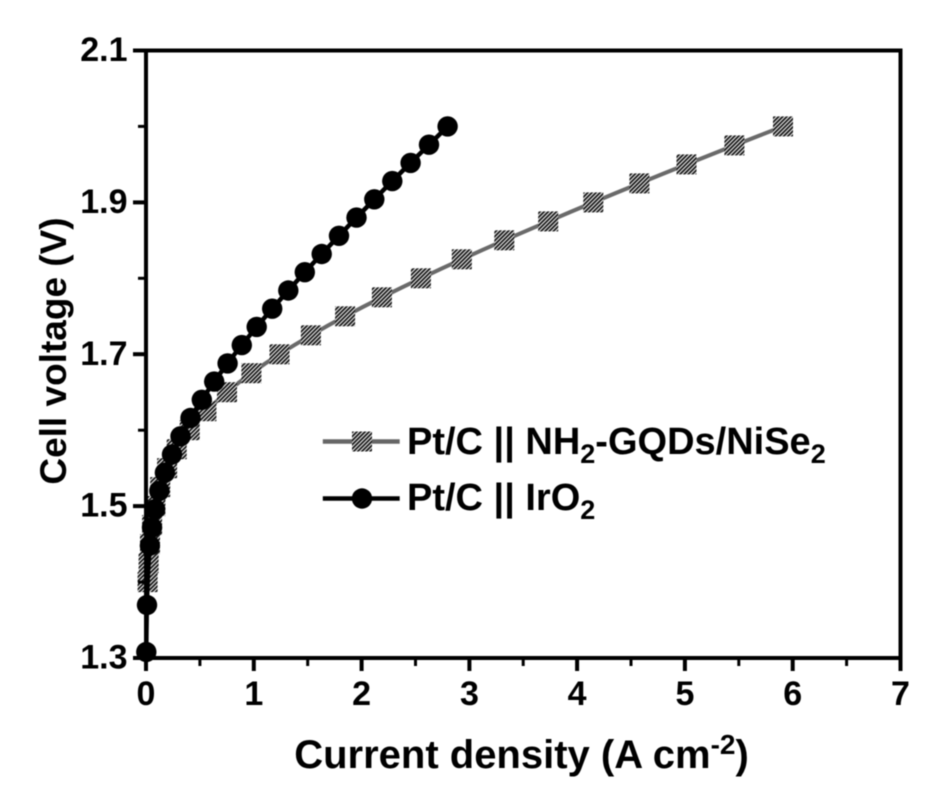 This screenshot has width=929, height=787. I want to click on svg-text: 0, so click(146, 694).